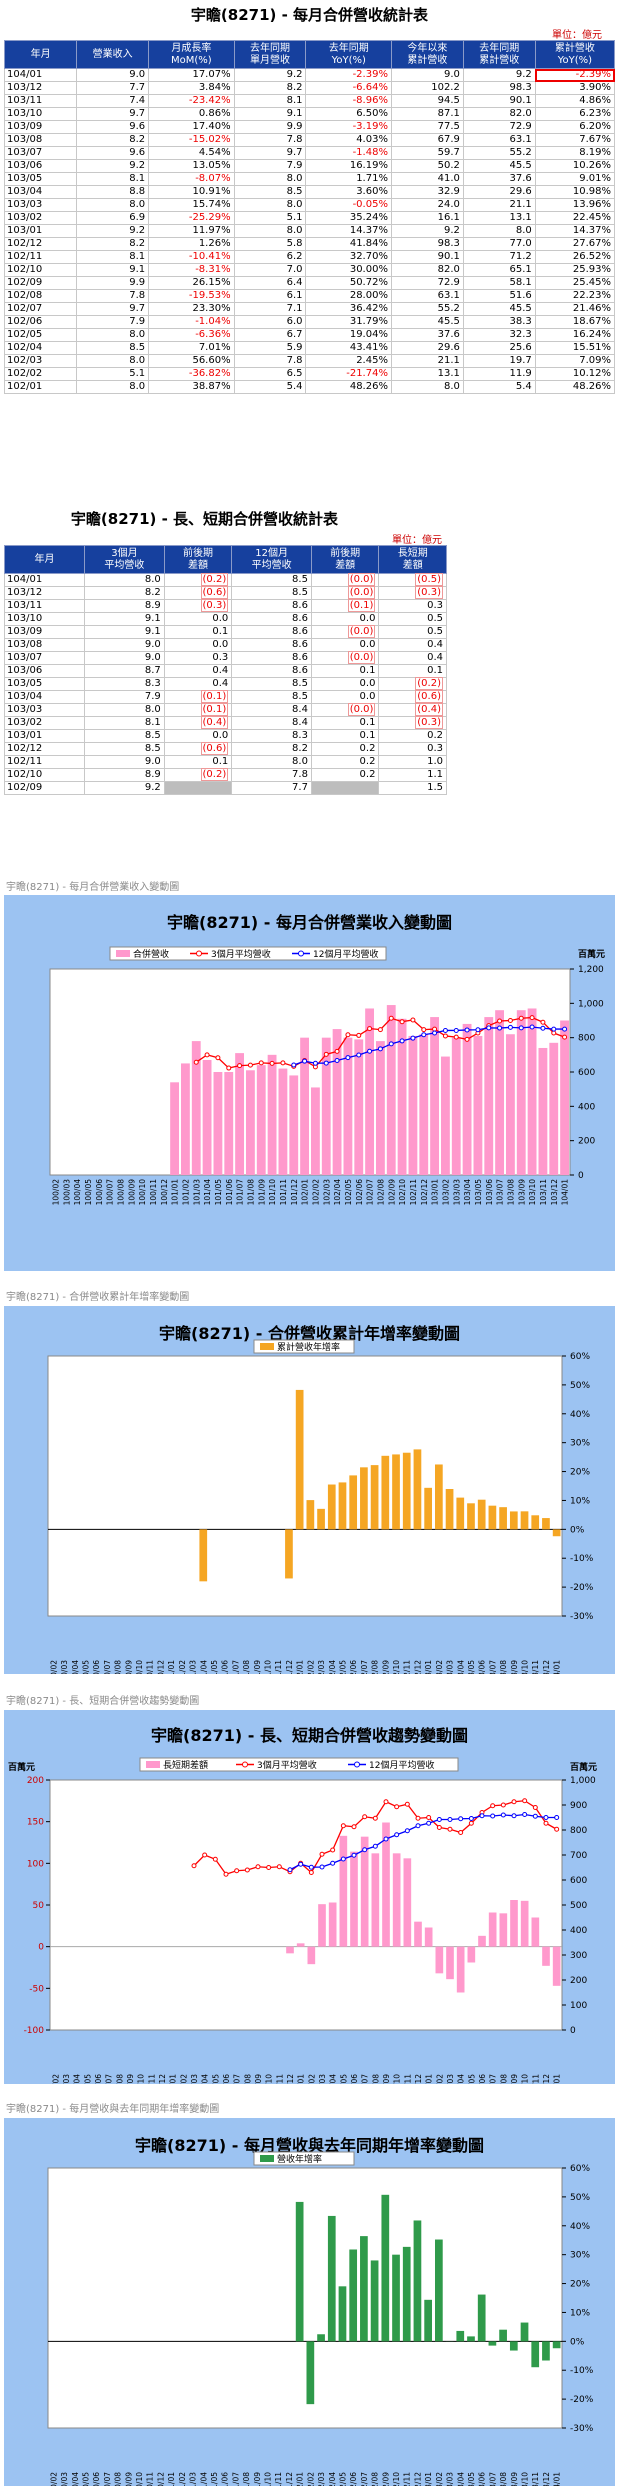 Image resolution: width=619 pixels, height=2492 pixels. What do you see at coordinates (578, 2006) in the screenshot?
I see `y-tick-label-right: 100` at bounding box center [578, 2006].